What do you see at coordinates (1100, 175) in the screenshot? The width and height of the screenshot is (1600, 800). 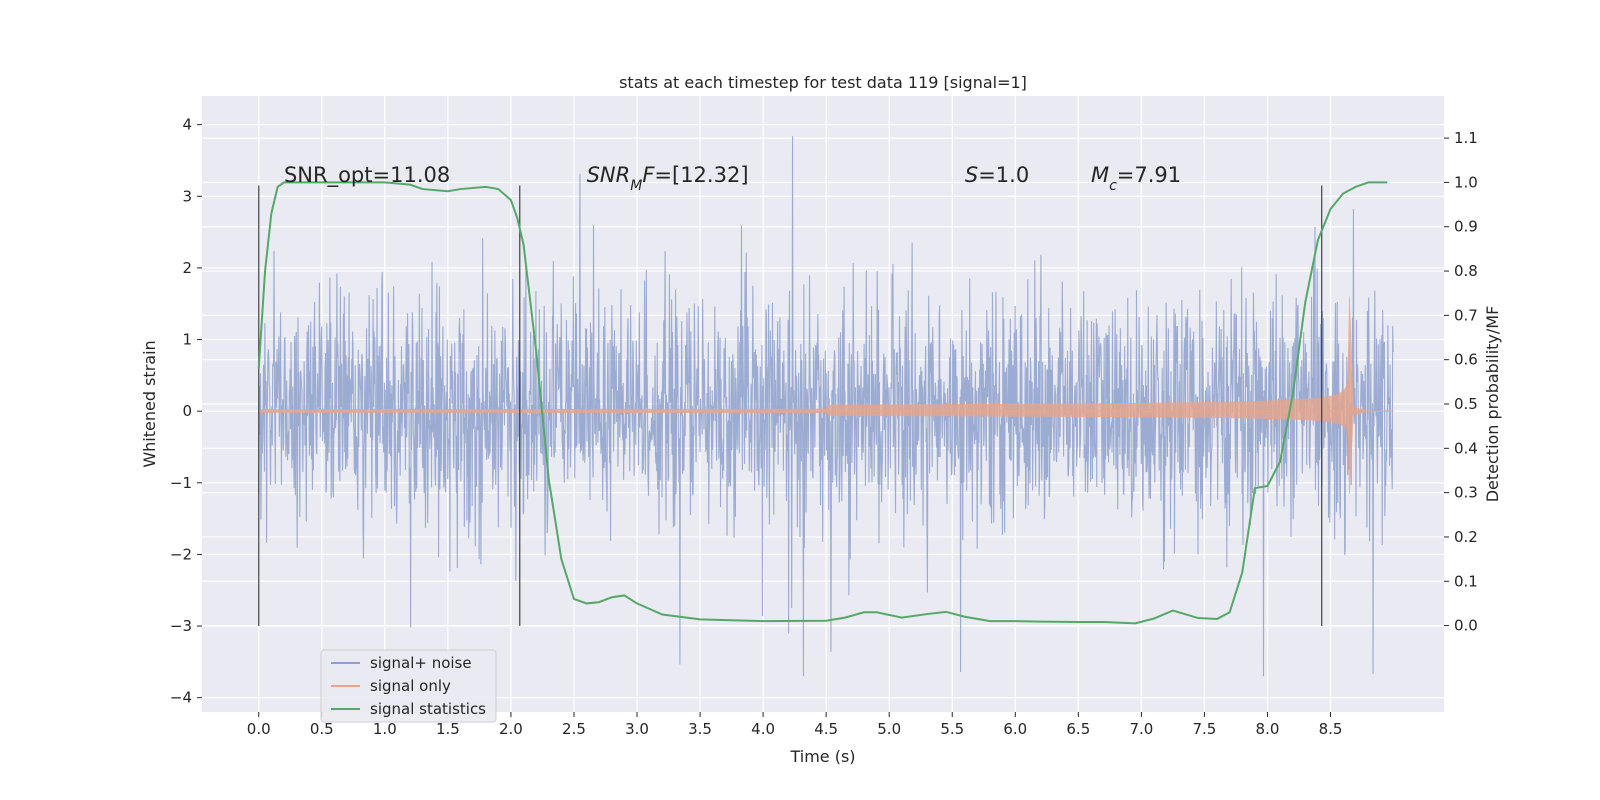 I see `annotation-3-part-0: M` at bounding box center [1100, 175].